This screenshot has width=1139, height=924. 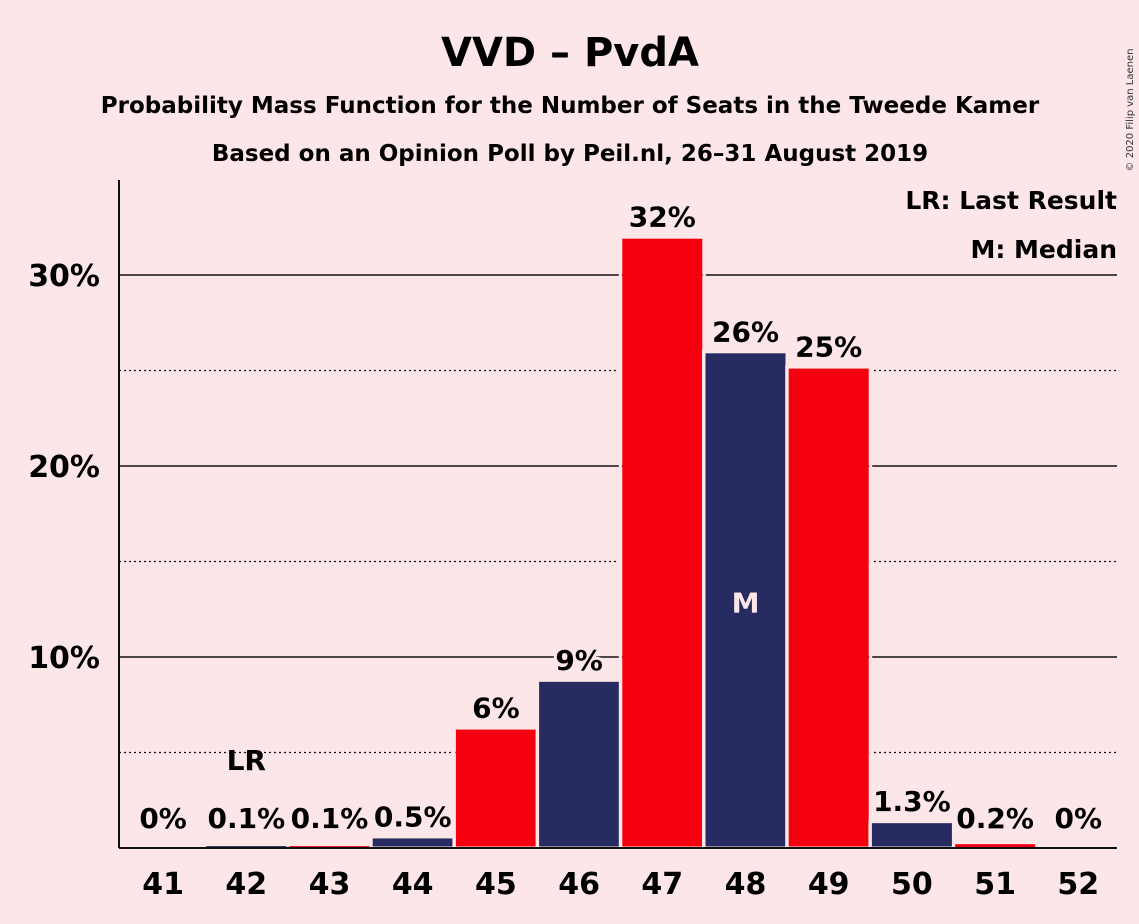 I want to click on y-tick-30: 30%, so click(x=64, y=276).